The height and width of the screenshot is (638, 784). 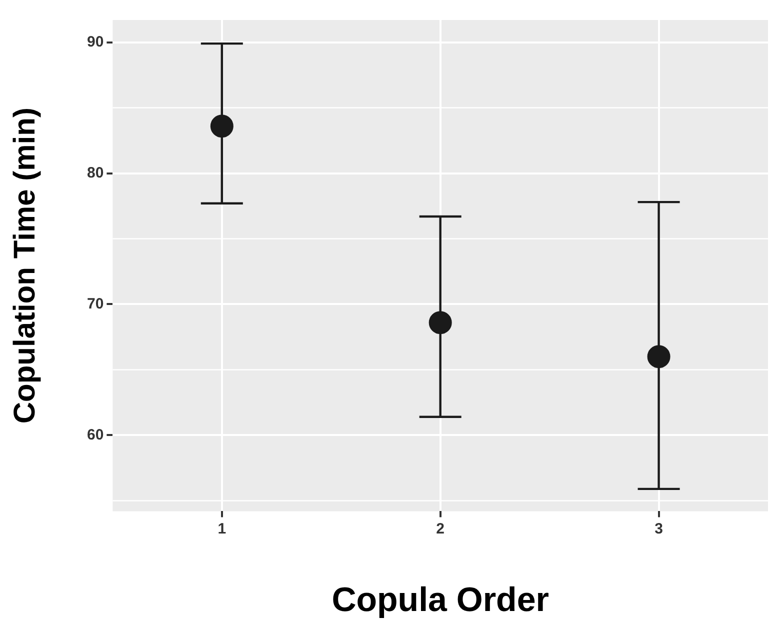 I want to click on y-axis-title: Copulation Time (min), so click(x=25, y=266).